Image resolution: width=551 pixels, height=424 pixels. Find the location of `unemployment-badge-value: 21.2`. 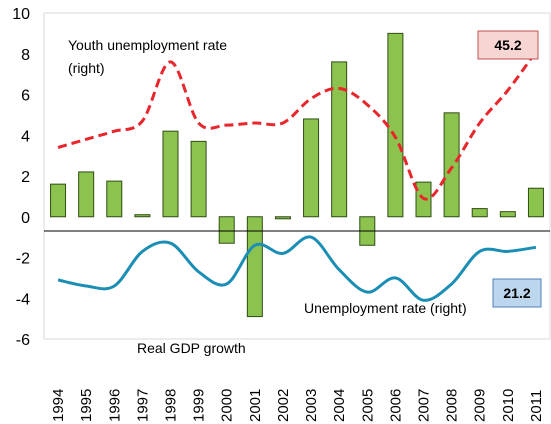

unemployment-badge-value: 21.2 is located at coordinates (516, 293).